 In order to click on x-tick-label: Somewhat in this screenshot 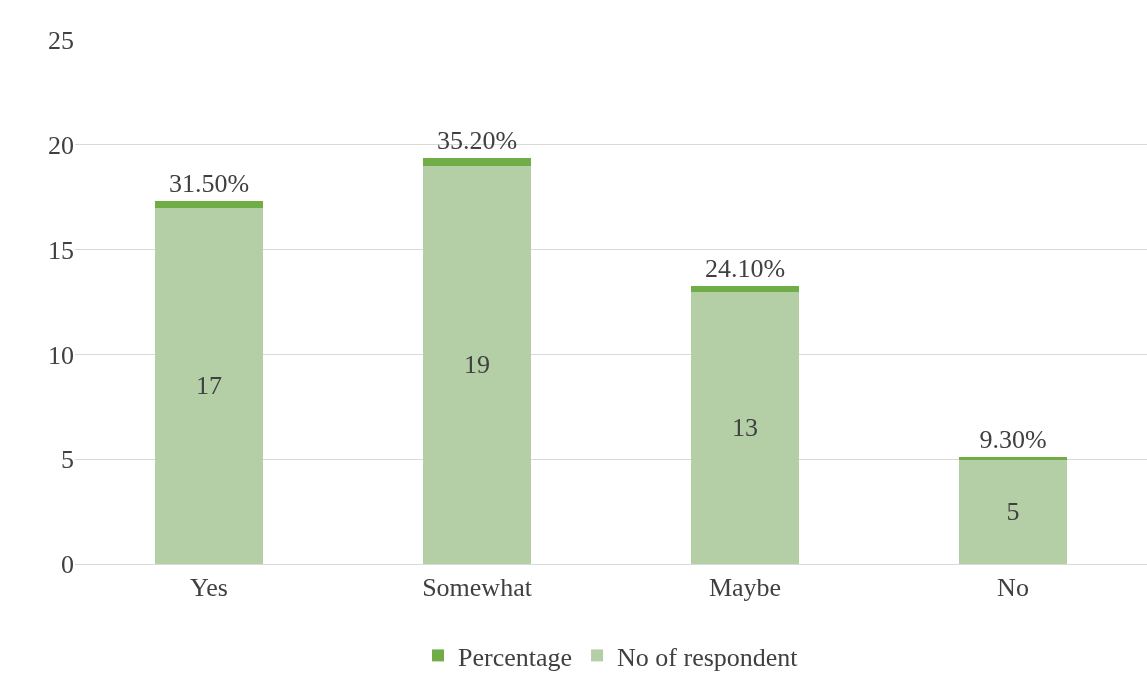, I will do `click(477, 588)`.